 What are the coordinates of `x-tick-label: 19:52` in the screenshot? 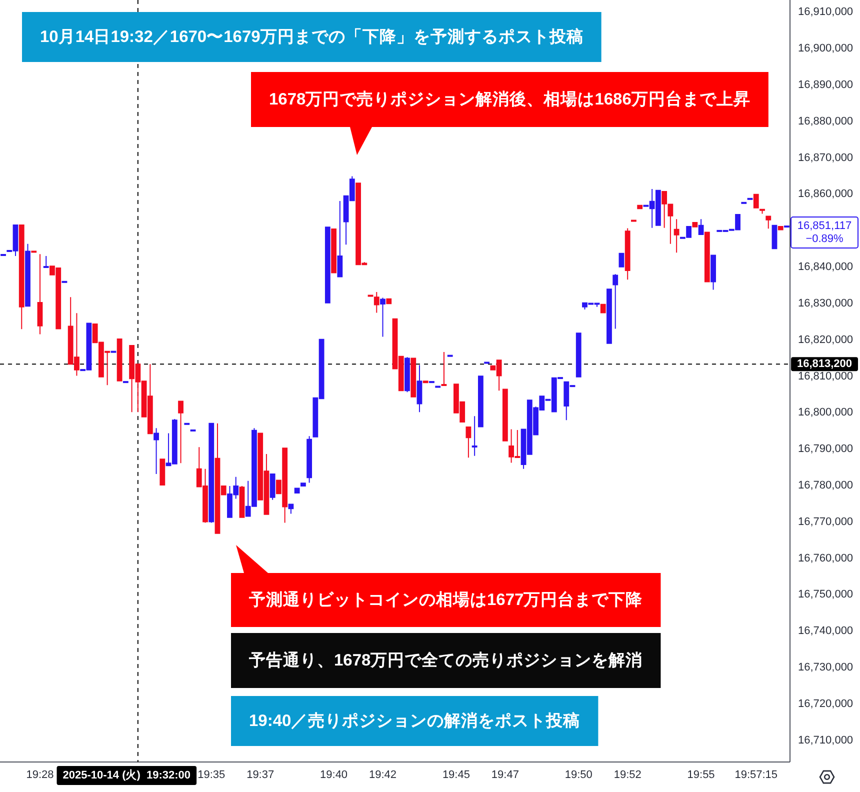 It's located at (628, 774).